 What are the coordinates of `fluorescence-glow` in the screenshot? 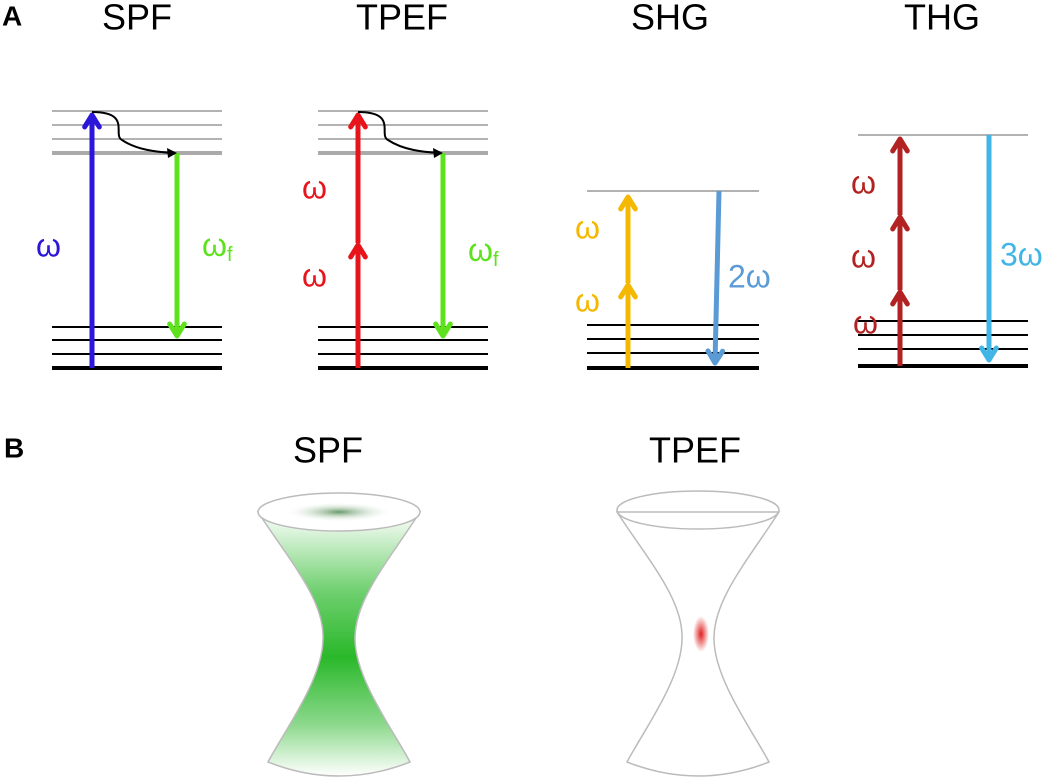 It's located at (339, 512).